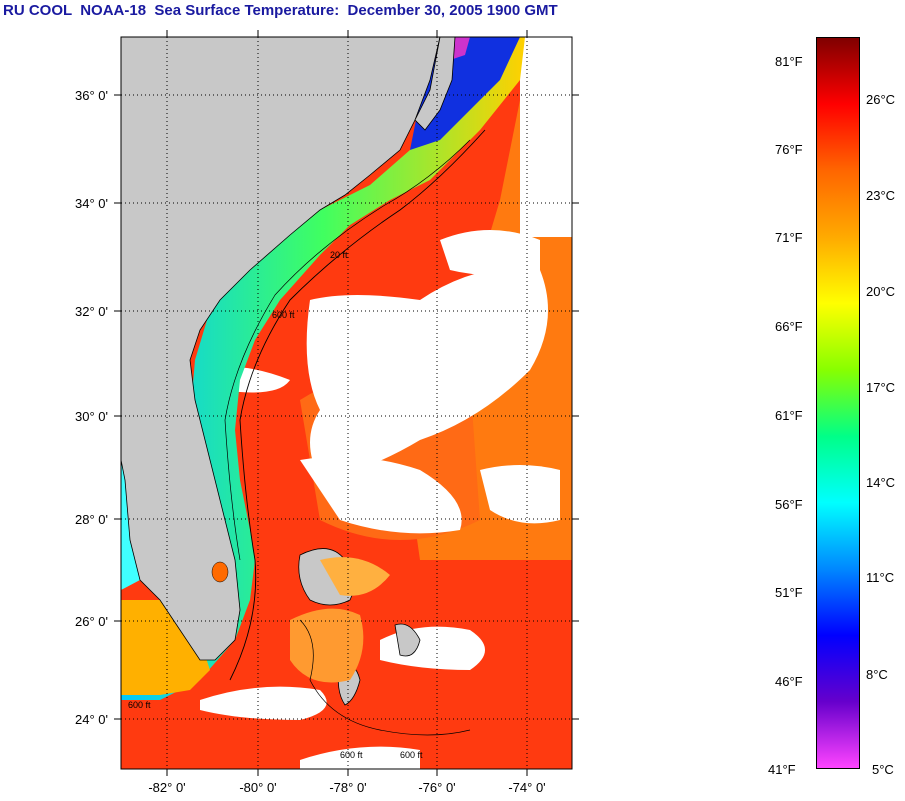  I want to click on lat-label: 28° 0', so click(91, 519).